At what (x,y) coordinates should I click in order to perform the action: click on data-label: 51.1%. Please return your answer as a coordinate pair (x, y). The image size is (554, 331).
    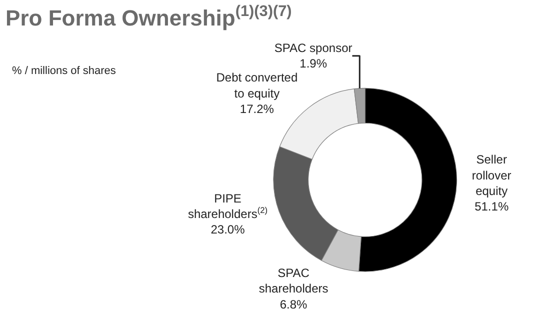
    Looking at the image, I should click on (491, 206).